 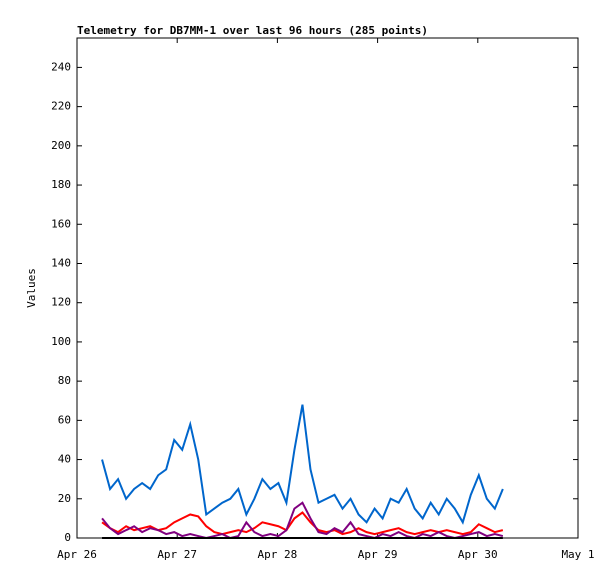 What do you see at coordinates (67, 537) in the screenshot?
I see `y-tick-label: 0` at bounding box center [67, 537].